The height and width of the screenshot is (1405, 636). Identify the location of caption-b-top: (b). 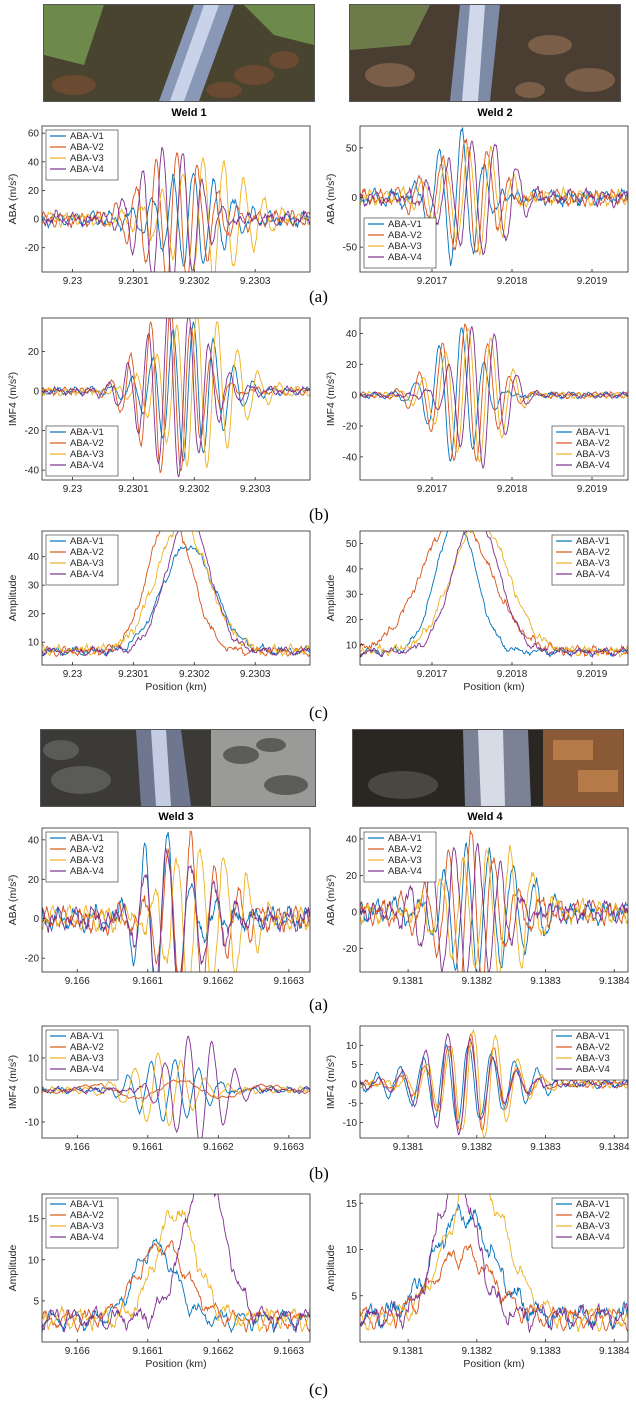
(319, 514).